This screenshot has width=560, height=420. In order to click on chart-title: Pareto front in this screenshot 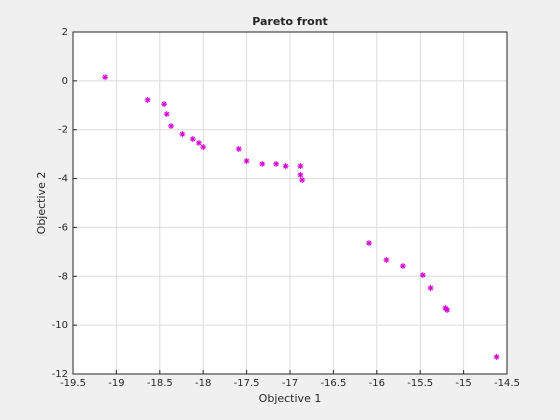, I will do `click(290, 21)`.